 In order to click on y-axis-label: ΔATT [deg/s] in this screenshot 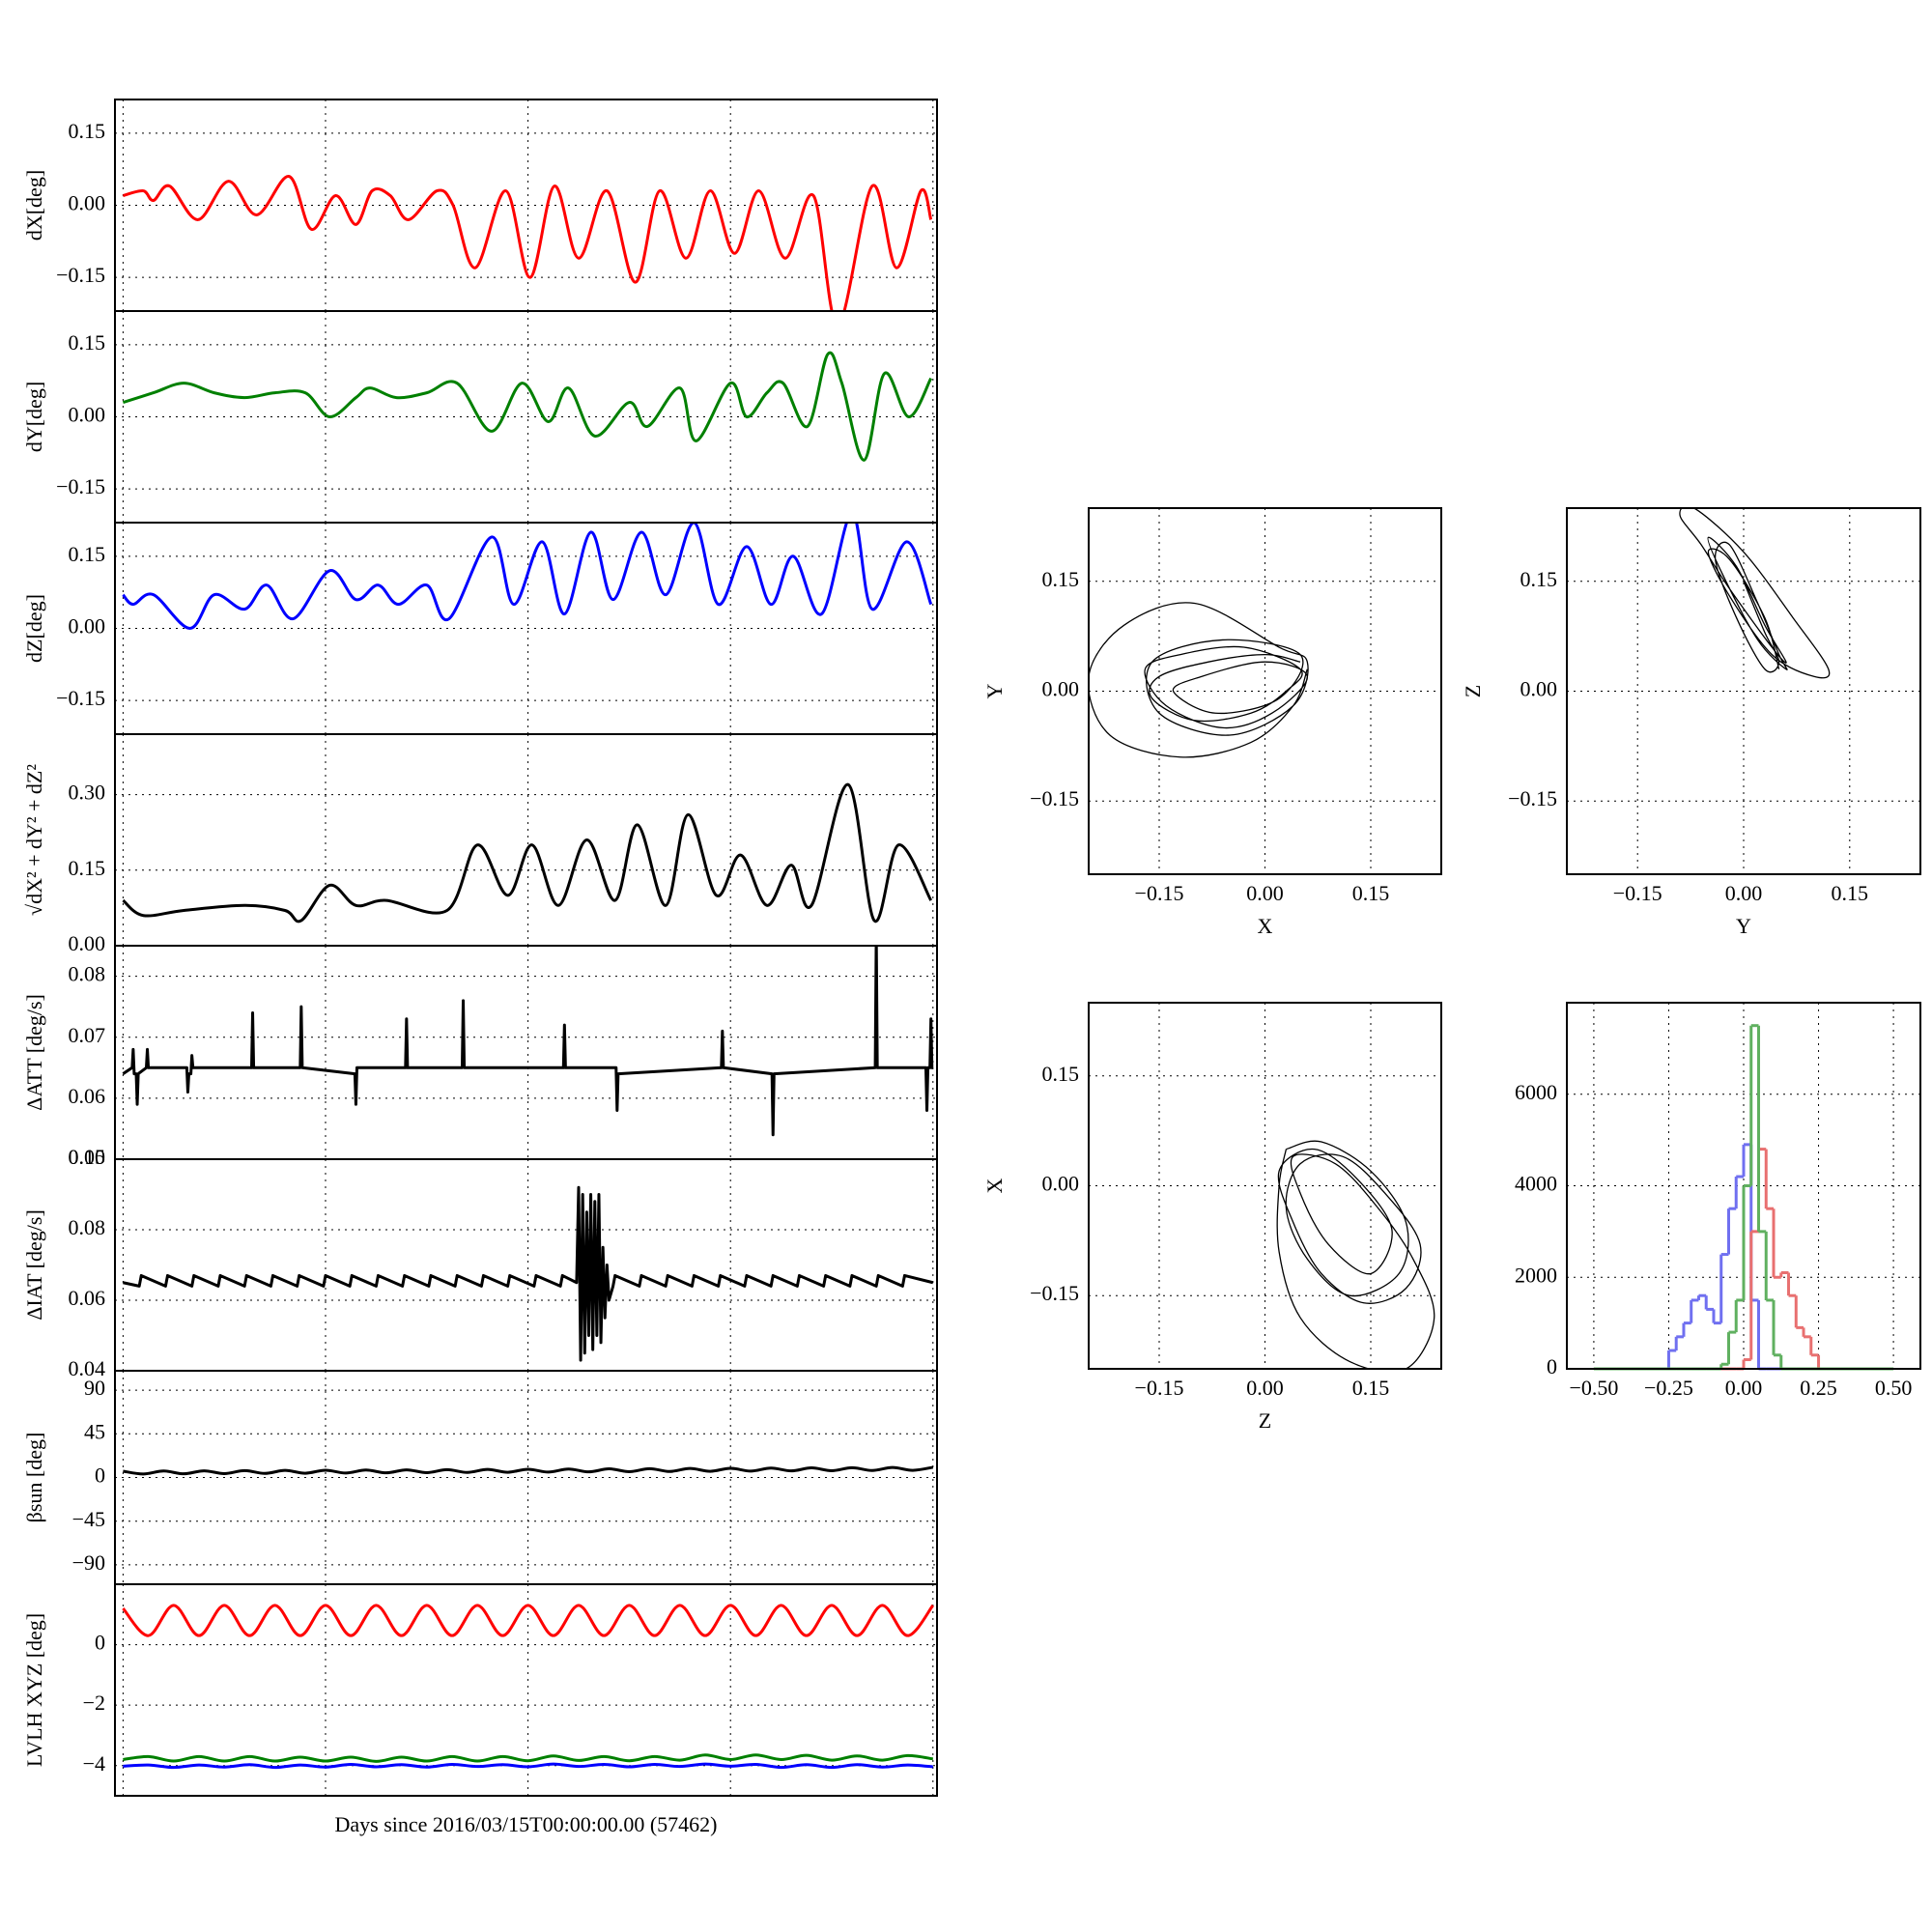, I will do `click(34, 1052)`.